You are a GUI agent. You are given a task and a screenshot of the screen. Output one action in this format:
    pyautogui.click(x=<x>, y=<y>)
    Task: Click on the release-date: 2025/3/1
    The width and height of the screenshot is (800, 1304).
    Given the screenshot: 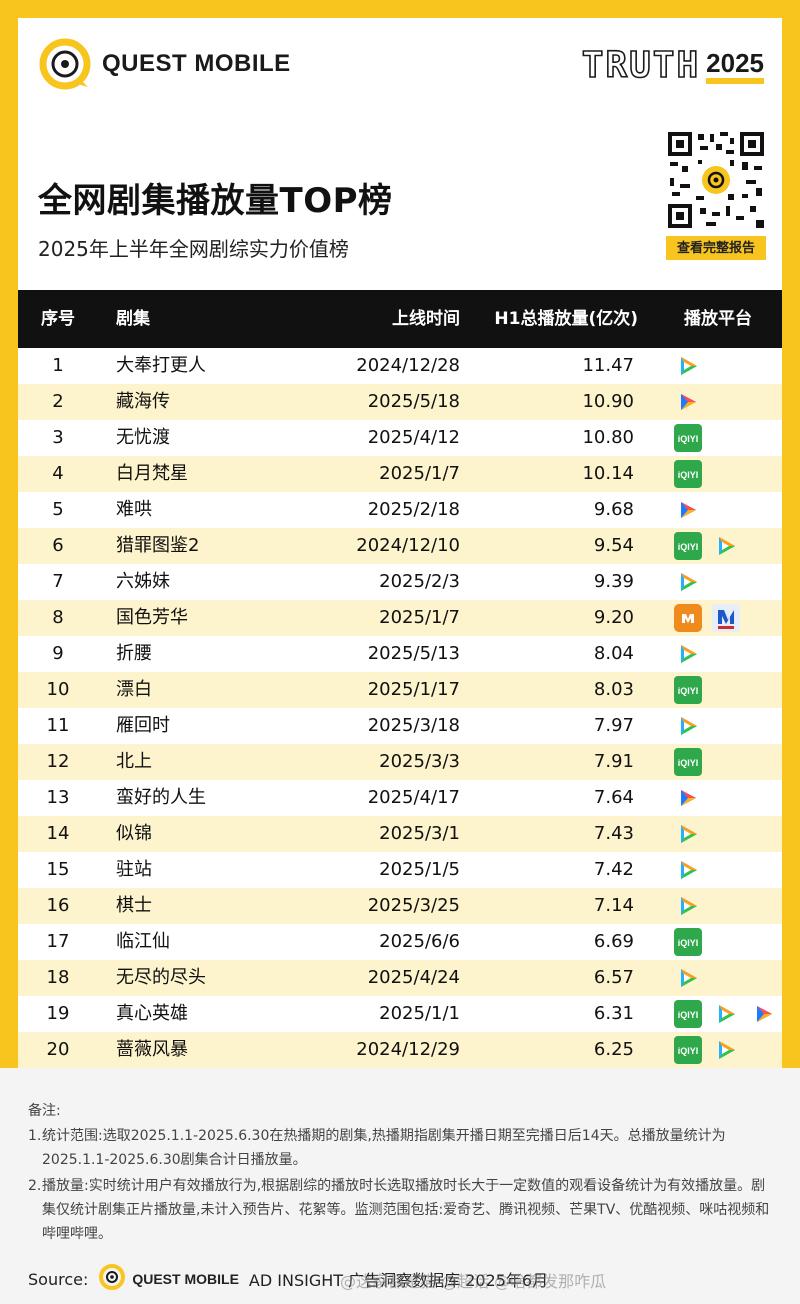 What is the action you would take?
    pyautogui.click(x=419, y=833)
    